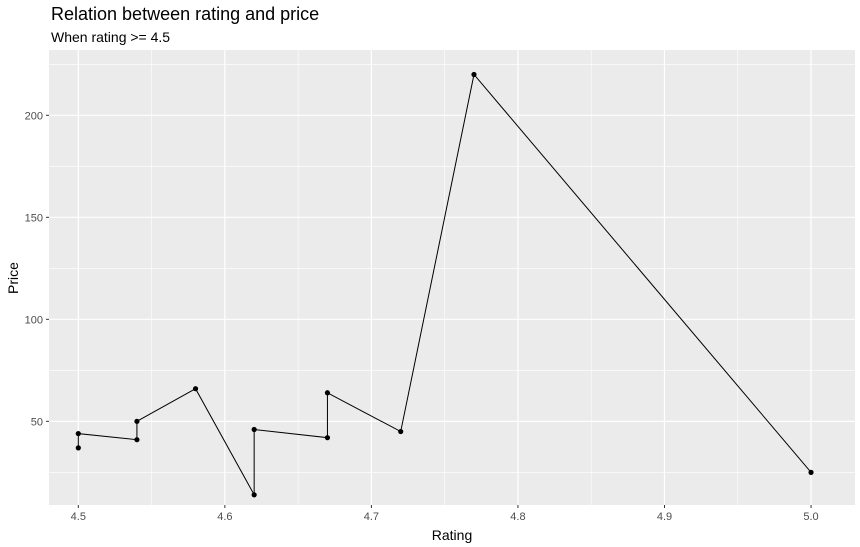  What do you see at coordinates (37, 269) in the screenshot?
I see `y-axis-ticks: 50 100 150 200` at bounding box center [37, 269].